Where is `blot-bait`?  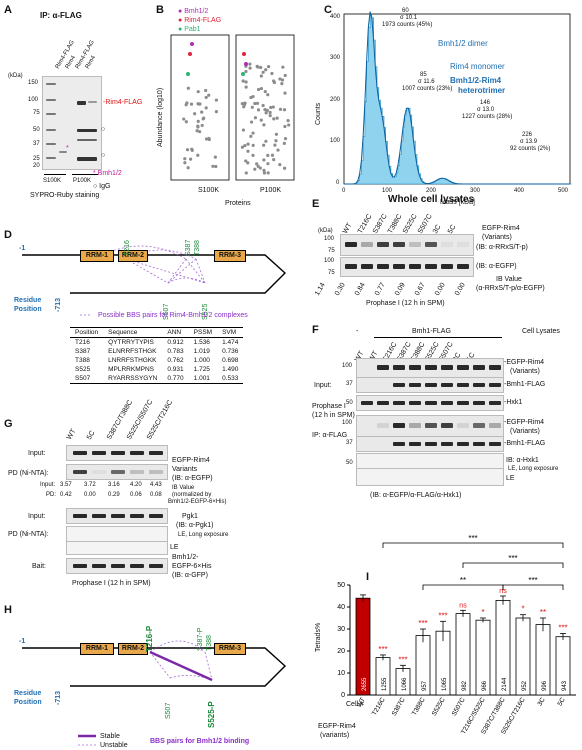
blot-bait is located at coordinates (117, 566).